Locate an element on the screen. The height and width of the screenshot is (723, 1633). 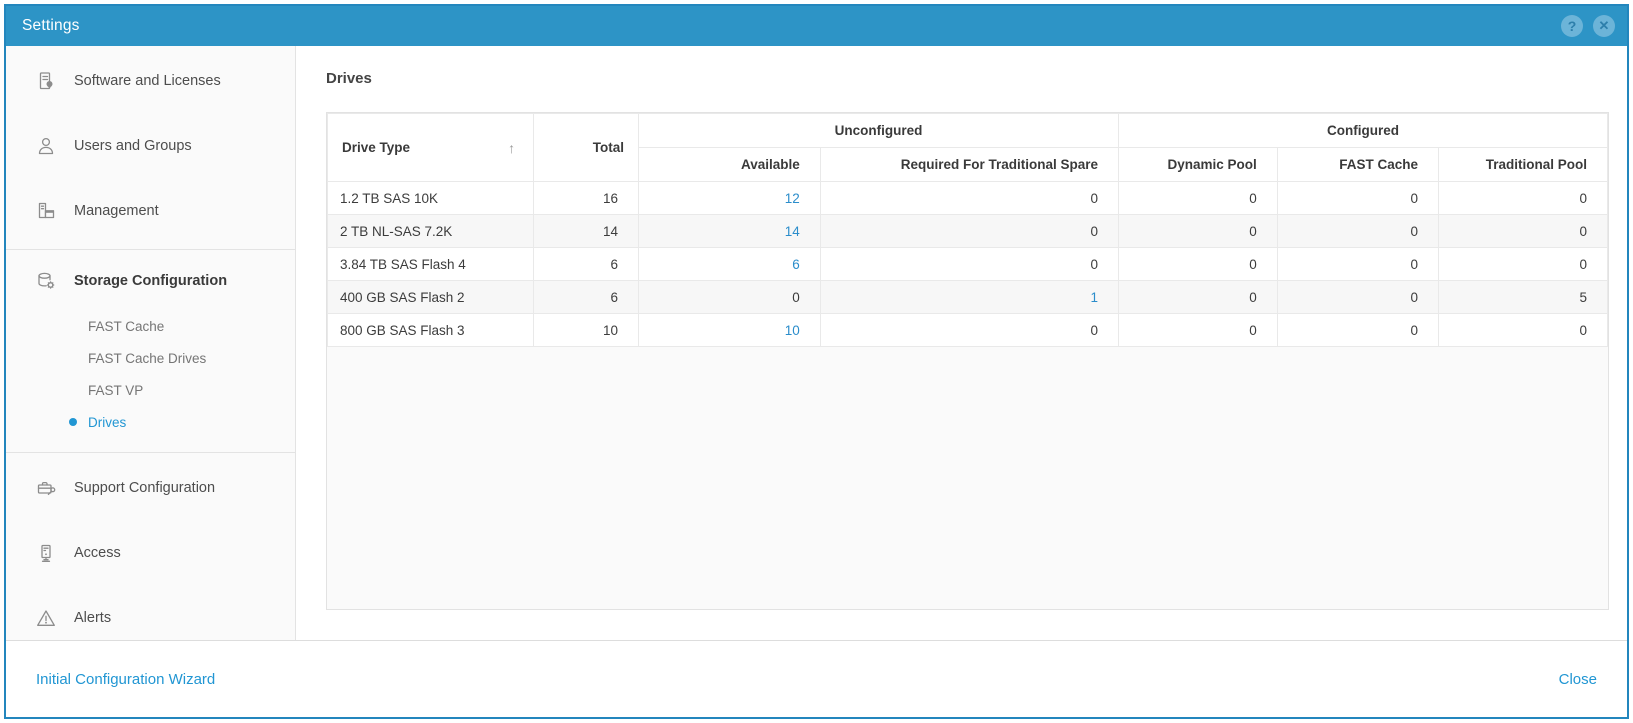
titlebar-actions: ? ✕ is located at coordinates (1588, 26).